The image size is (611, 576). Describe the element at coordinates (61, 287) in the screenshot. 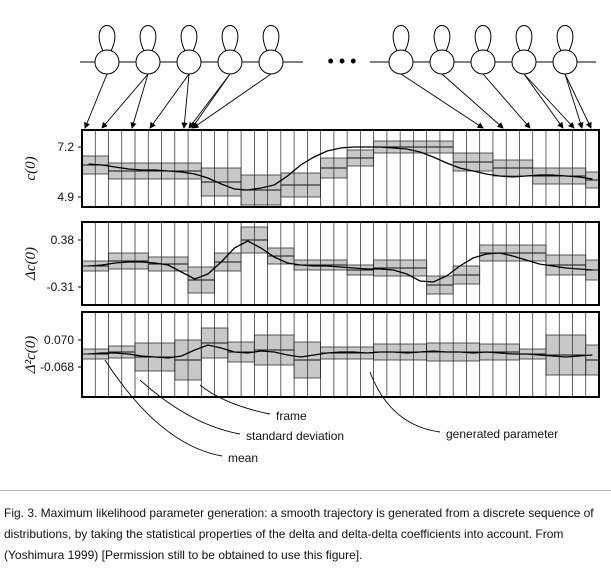

I see `y-tick-label: -0.31` at that location.